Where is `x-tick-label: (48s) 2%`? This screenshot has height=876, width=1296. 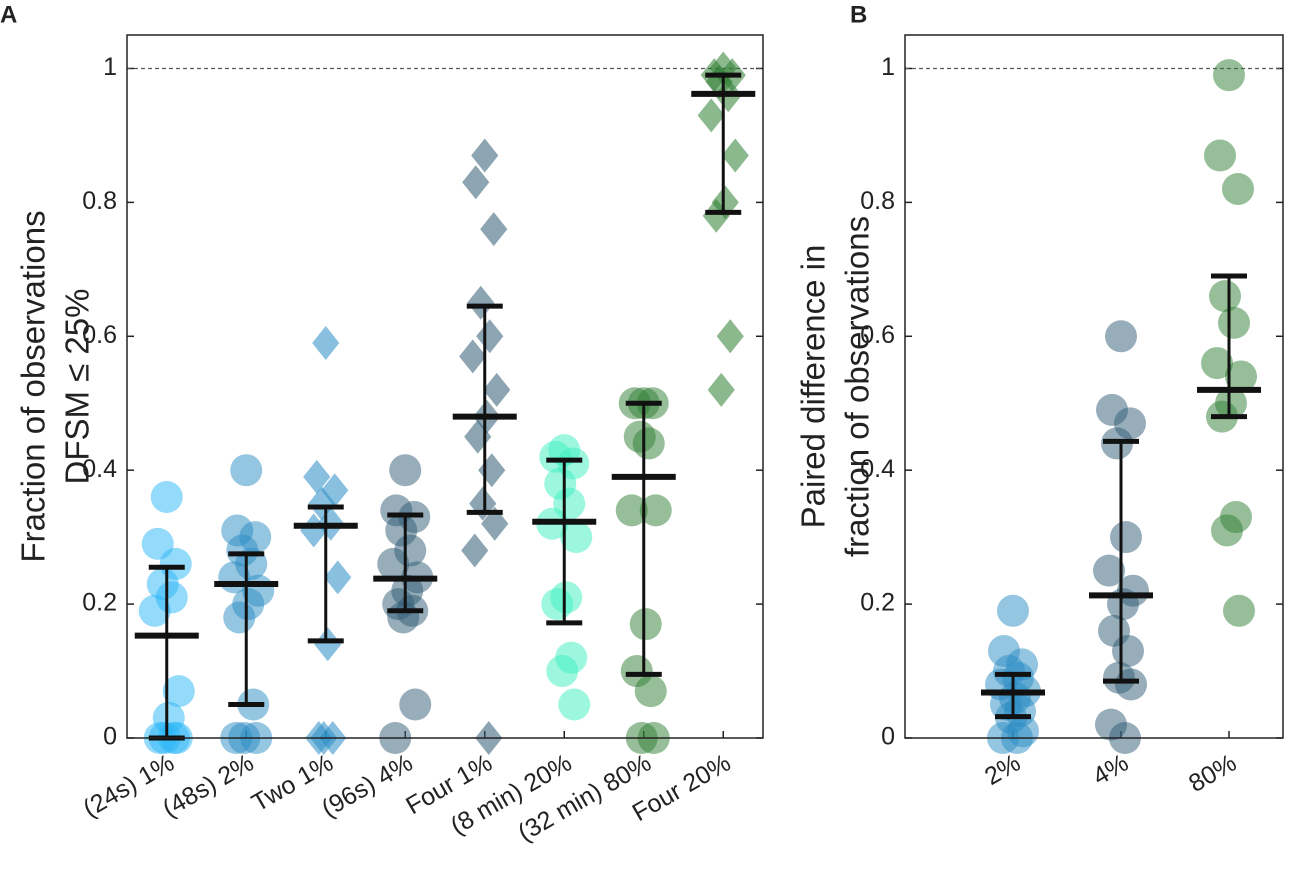 x-tick-label: (48s) 2% is located at coordinates (208, 786).